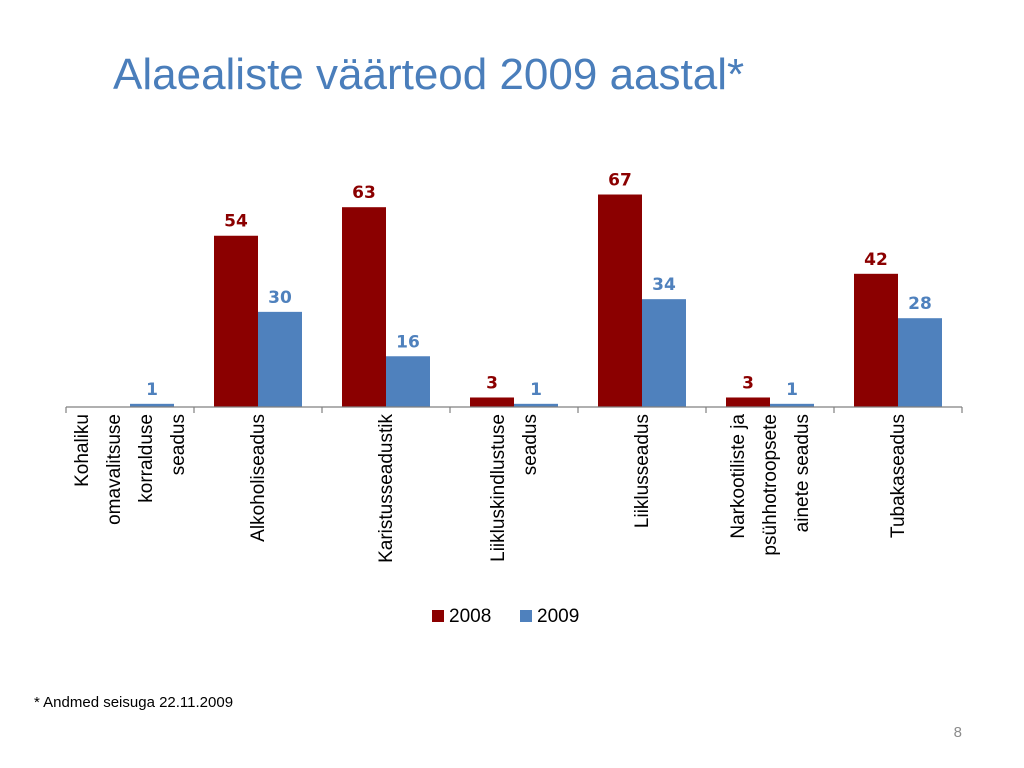 The image size is (1024, 768). Describe the element at coordinates (130, 469) in the screenshot. I see `category-label-0: Kohaliku omavalitsuse korralduse seadus` at that location.